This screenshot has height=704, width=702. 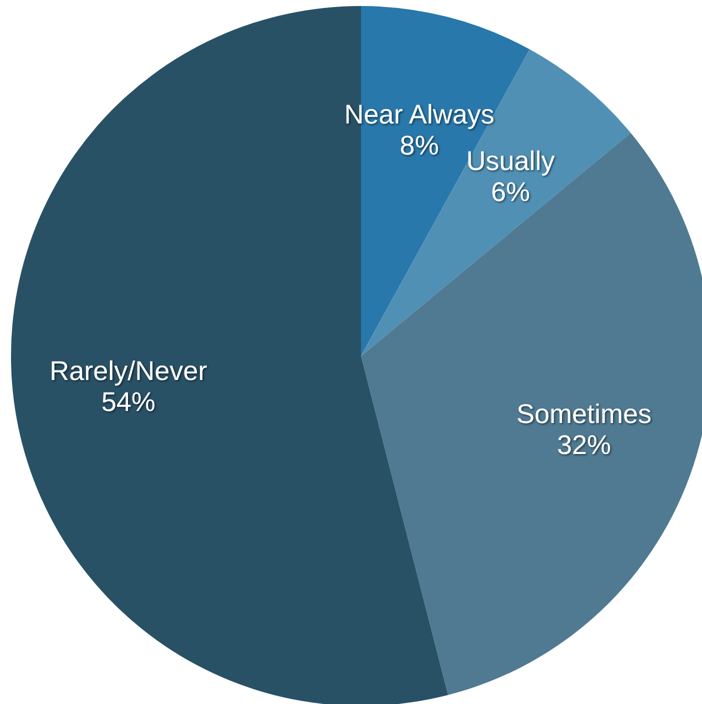 What do you see at coordinates (128, 402) in the screenshot?
I see `data-label: 54%` at bounding box center [128, 402].